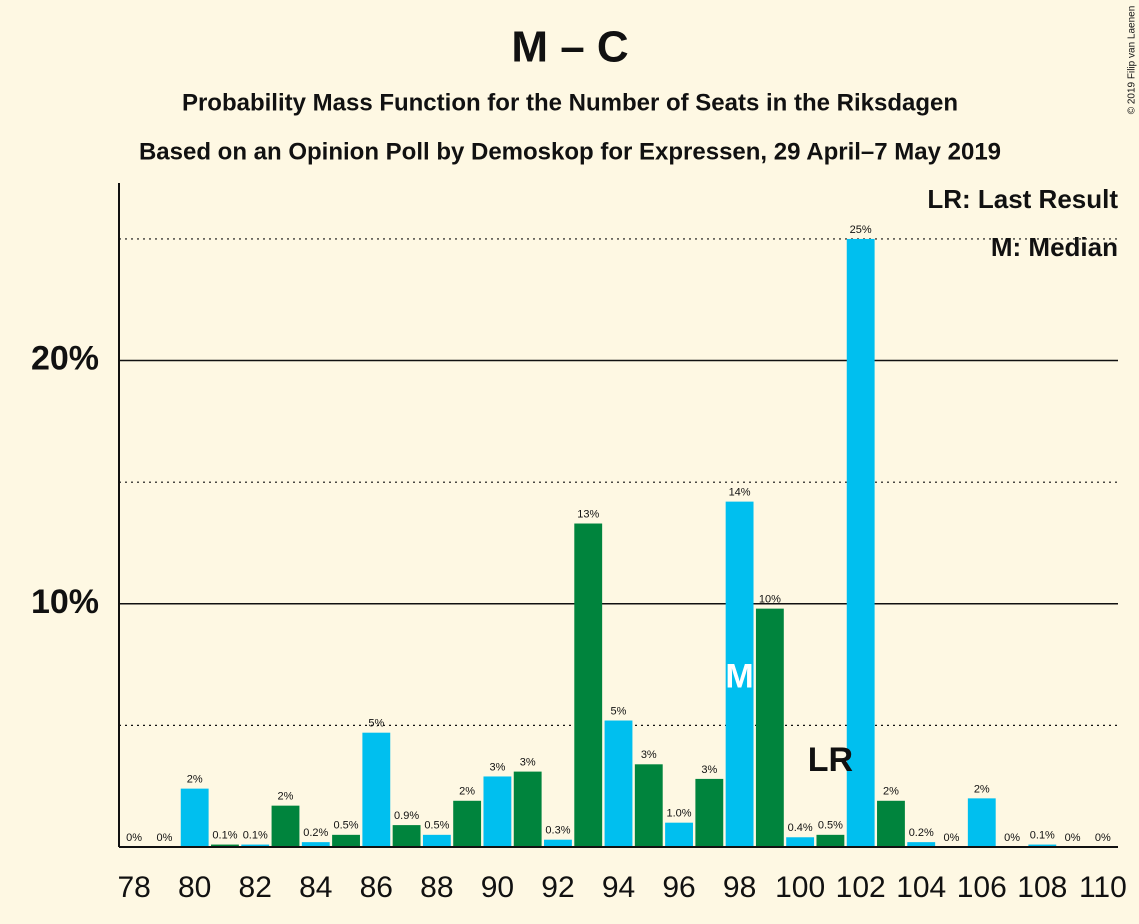 The width and height of the screenshot is (1139, 924). Describe the element at coordinates (194, 887) in the screenshot. I see `x-tick-label: 80` at that location.